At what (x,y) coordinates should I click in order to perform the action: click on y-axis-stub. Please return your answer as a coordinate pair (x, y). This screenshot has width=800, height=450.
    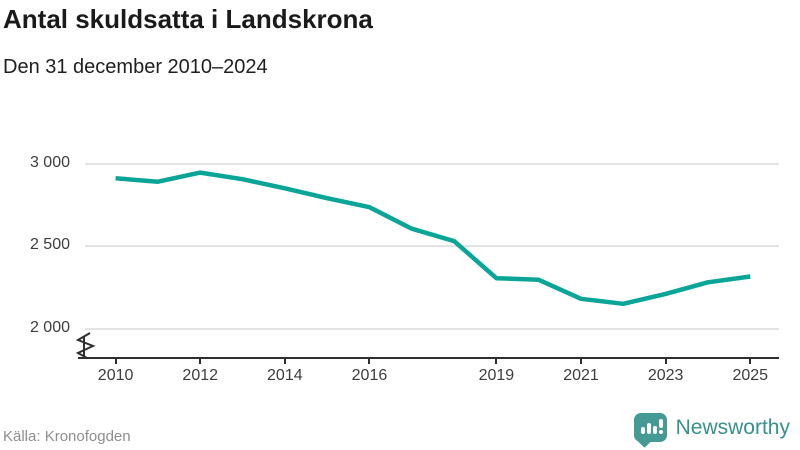
    Looking at the image, I should click on (84, 347).